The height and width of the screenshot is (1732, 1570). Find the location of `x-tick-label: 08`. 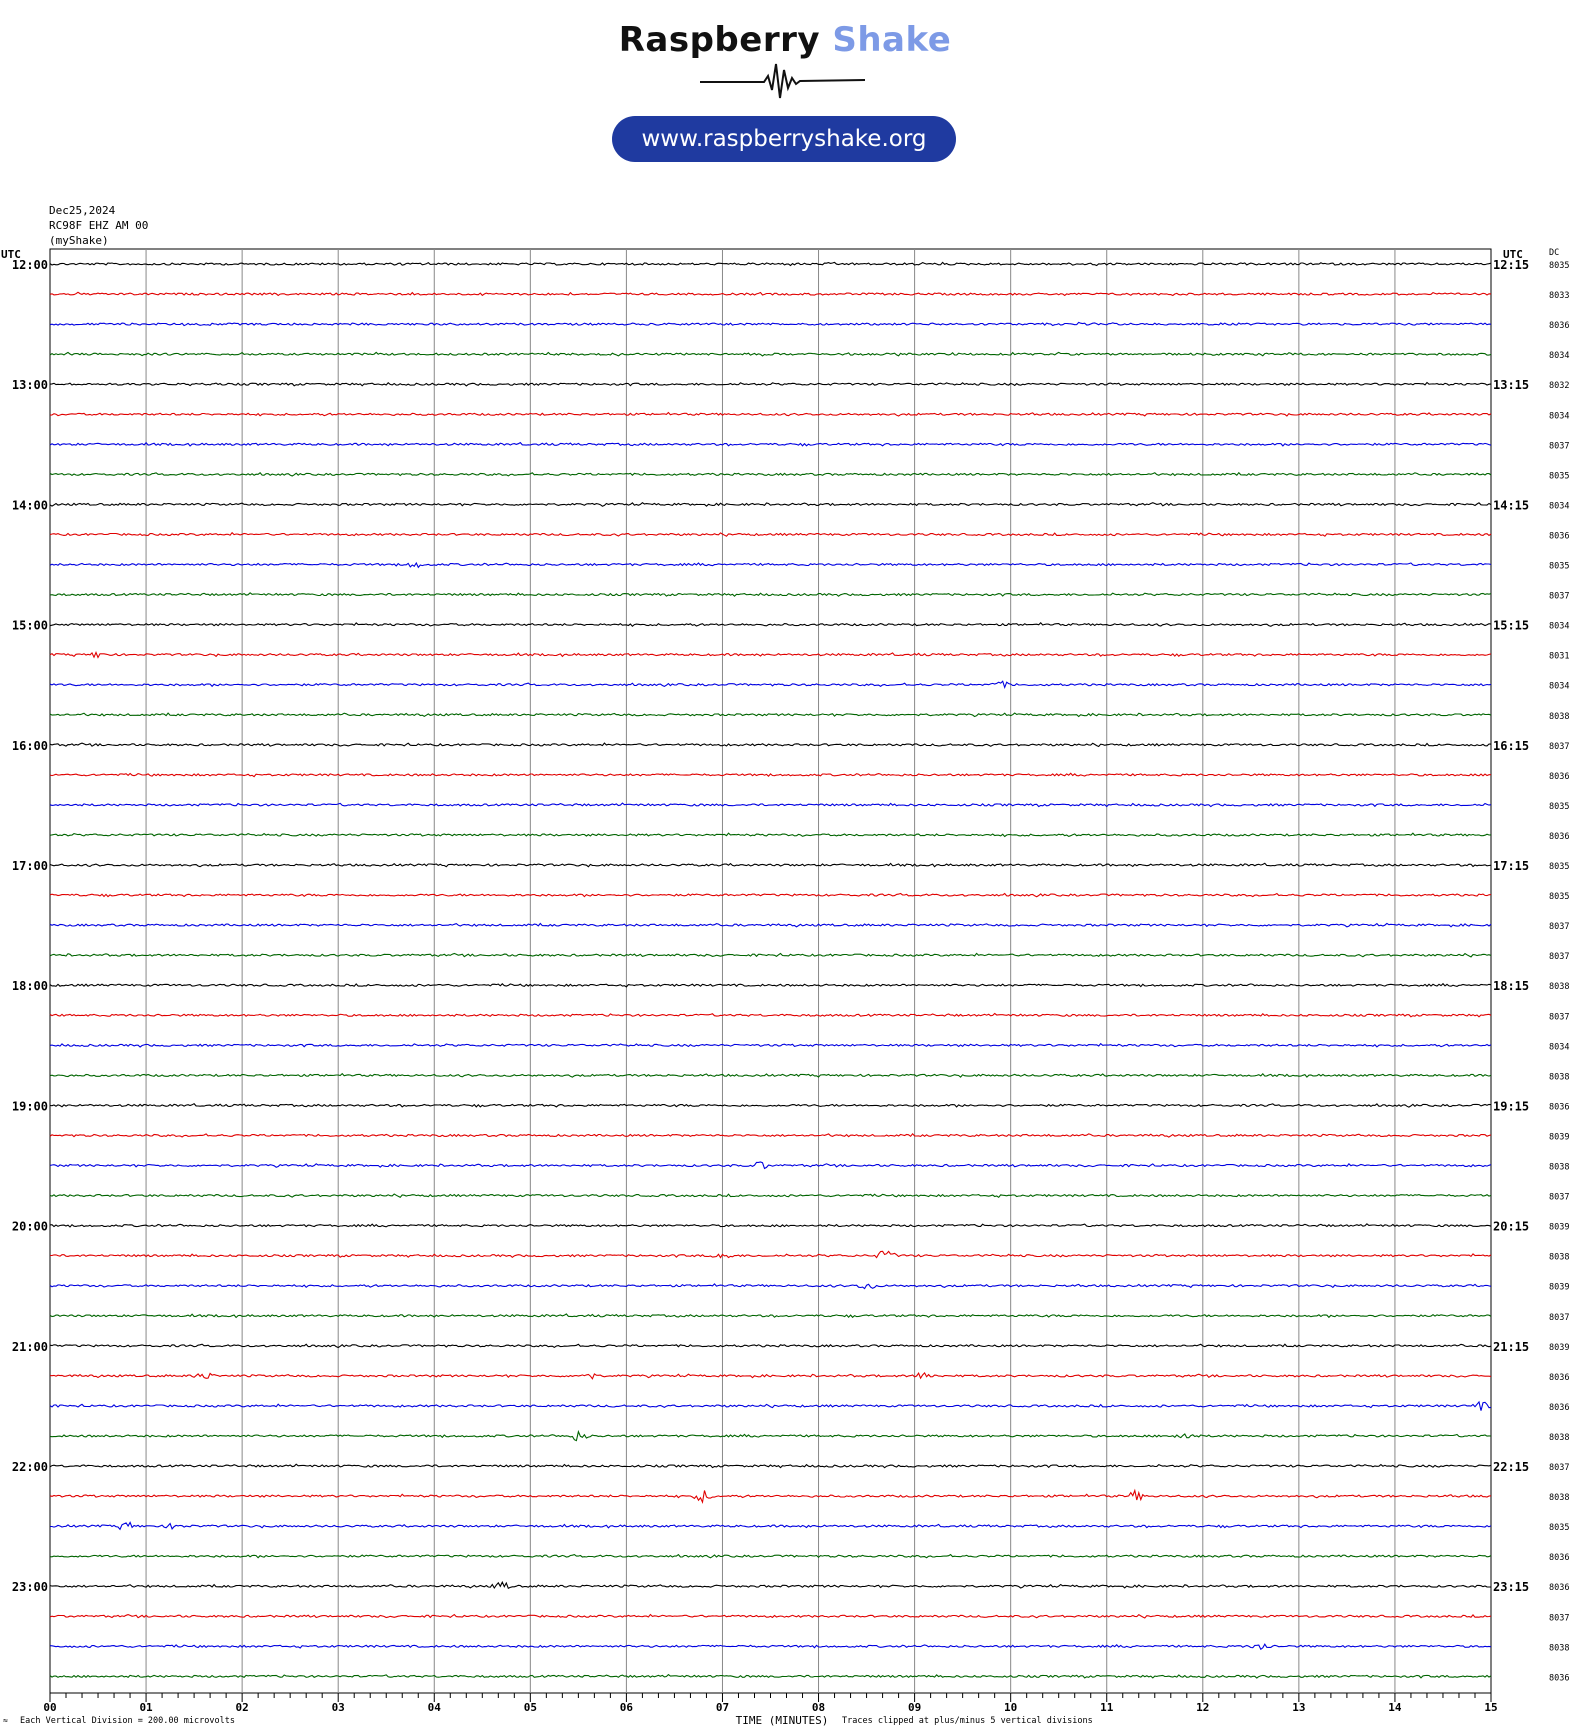

x-tick-label: 08 is located at coordinates (818, 1707).